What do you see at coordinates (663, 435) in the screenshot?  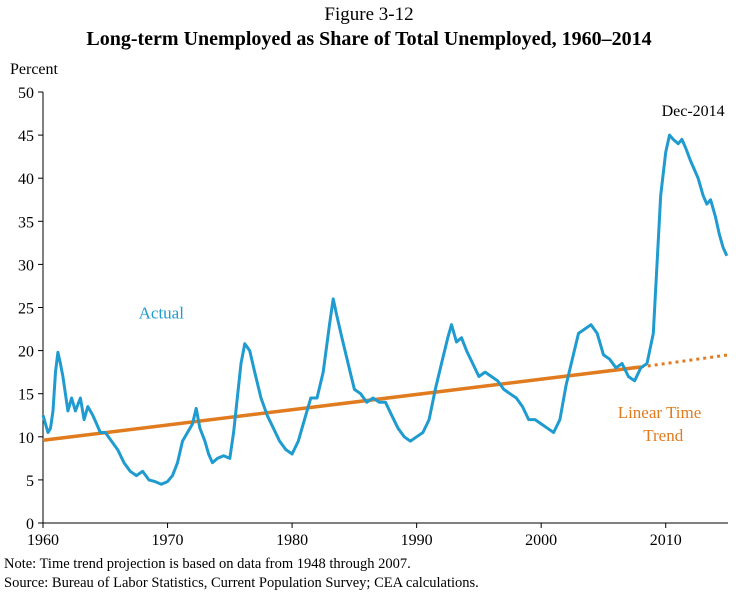 I see `series-label-trend-line2: Trend` at bounding box center [663, 435].